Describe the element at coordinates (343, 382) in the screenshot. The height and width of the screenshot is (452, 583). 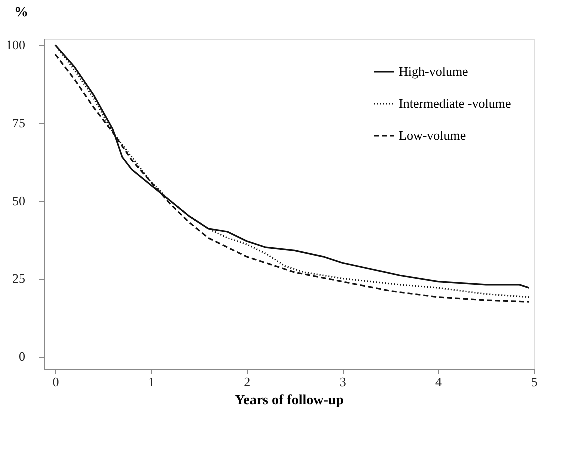
I see `x-tick-label: 3` at that location.